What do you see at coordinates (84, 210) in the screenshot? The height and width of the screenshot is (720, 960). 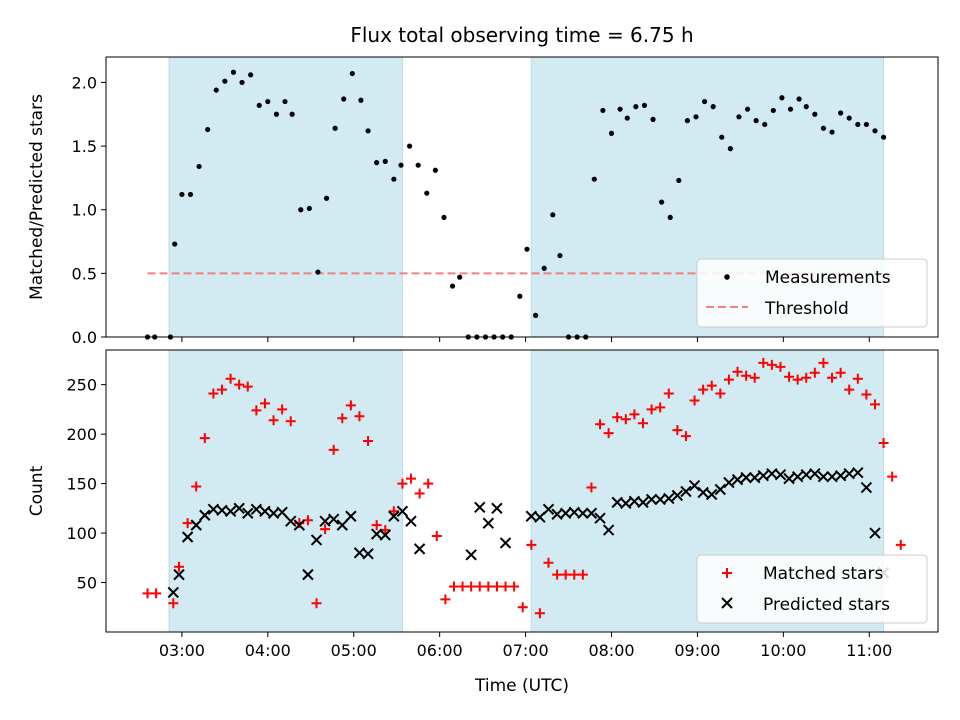 I see `y-tick-label: 1.0` at bounding box center [84, 210].